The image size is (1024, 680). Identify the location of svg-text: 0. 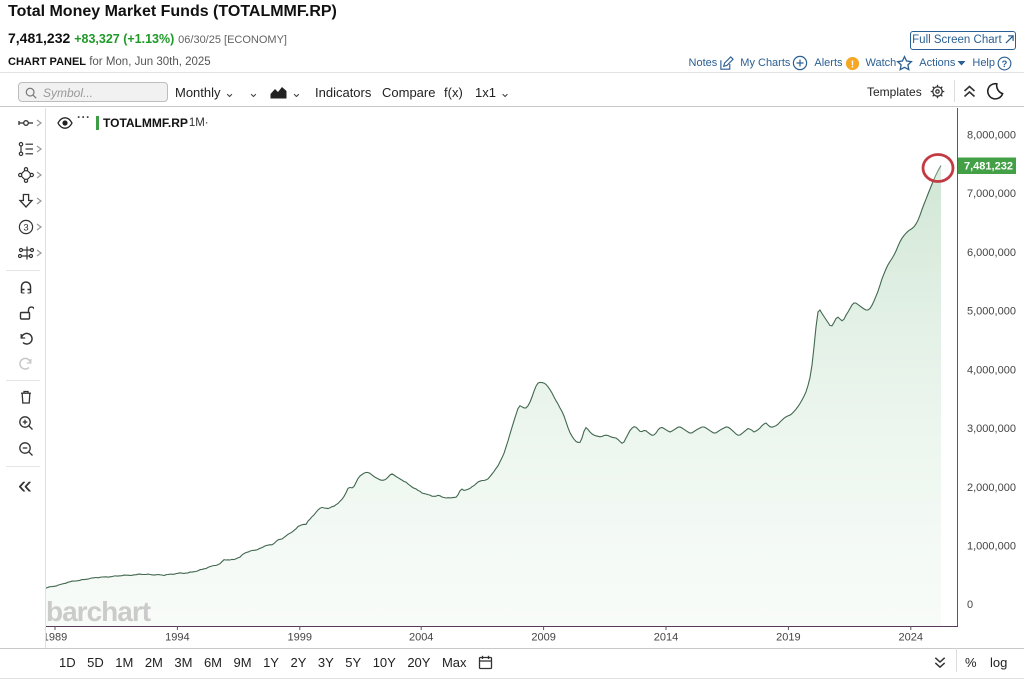
(970, 605).